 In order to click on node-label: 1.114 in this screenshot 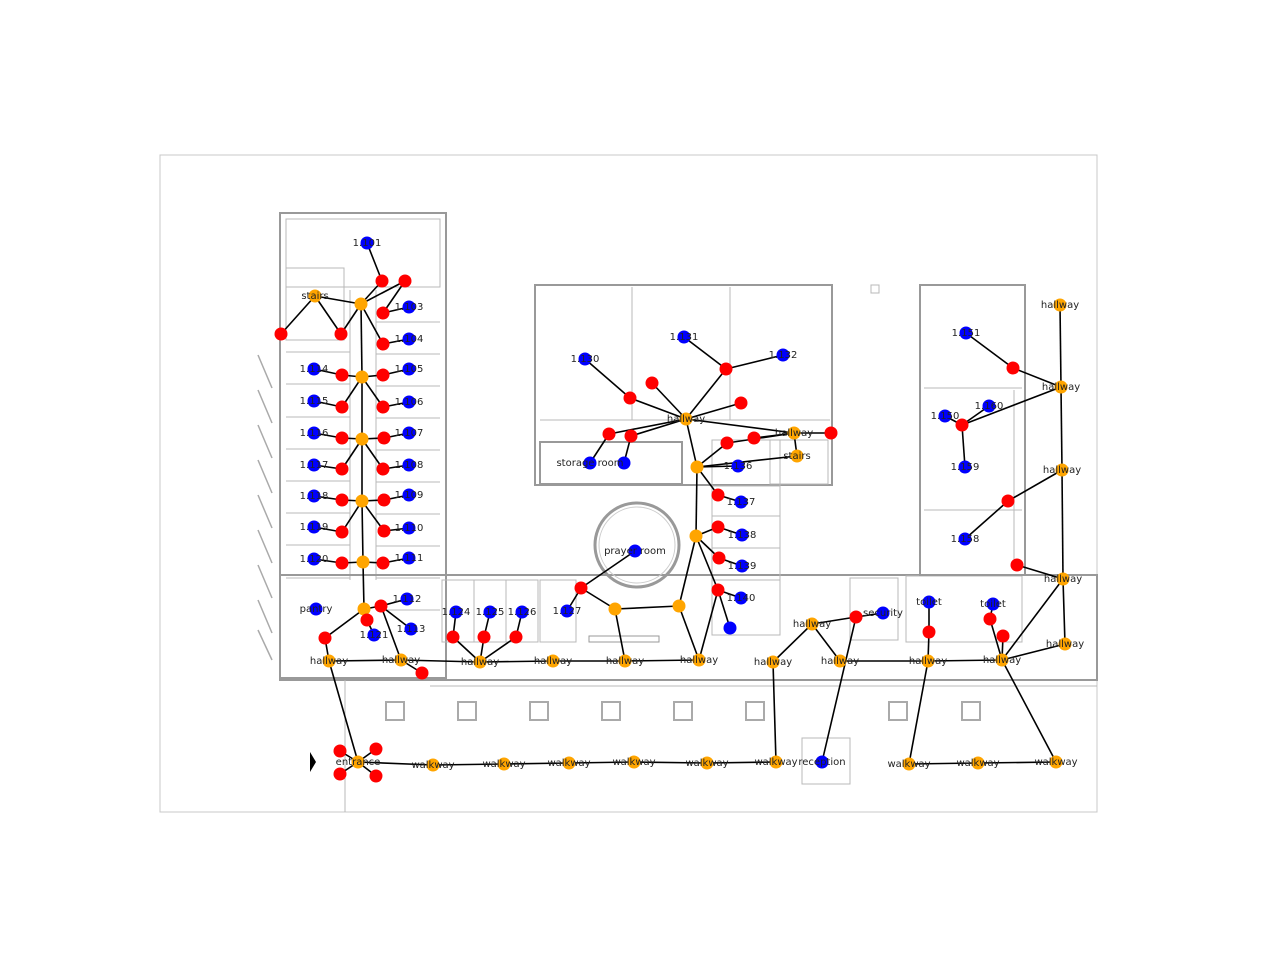, I will do `click(314, 369)`.